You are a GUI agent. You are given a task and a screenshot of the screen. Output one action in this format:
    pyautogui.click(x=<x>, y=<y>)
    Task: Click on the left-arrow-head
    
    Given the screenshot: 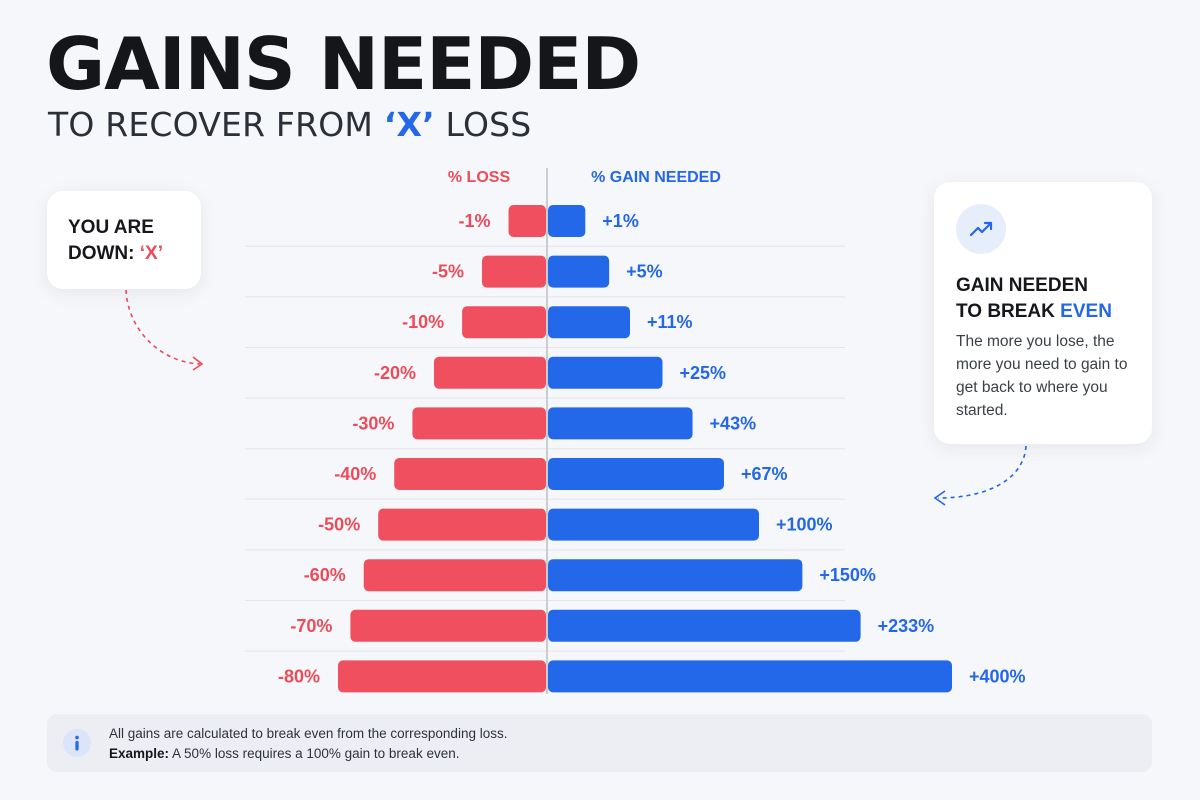 What is the action you would take?
    pyautogui.click(x=198, y=363)
    